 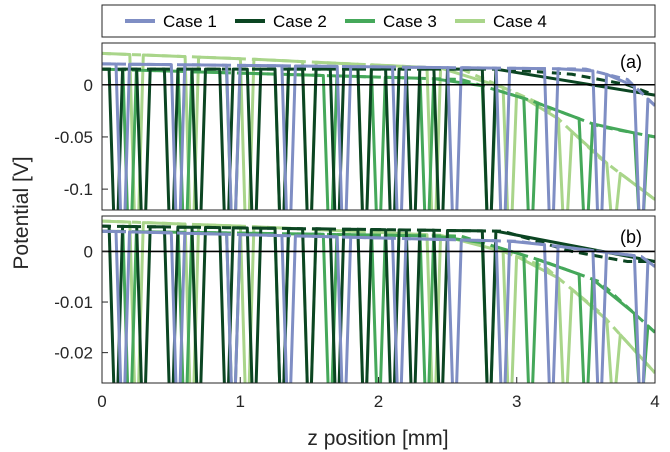 I want to click on legend: Case 1 Case 2 Case 3 Case 4, so click(x=378, y=21).